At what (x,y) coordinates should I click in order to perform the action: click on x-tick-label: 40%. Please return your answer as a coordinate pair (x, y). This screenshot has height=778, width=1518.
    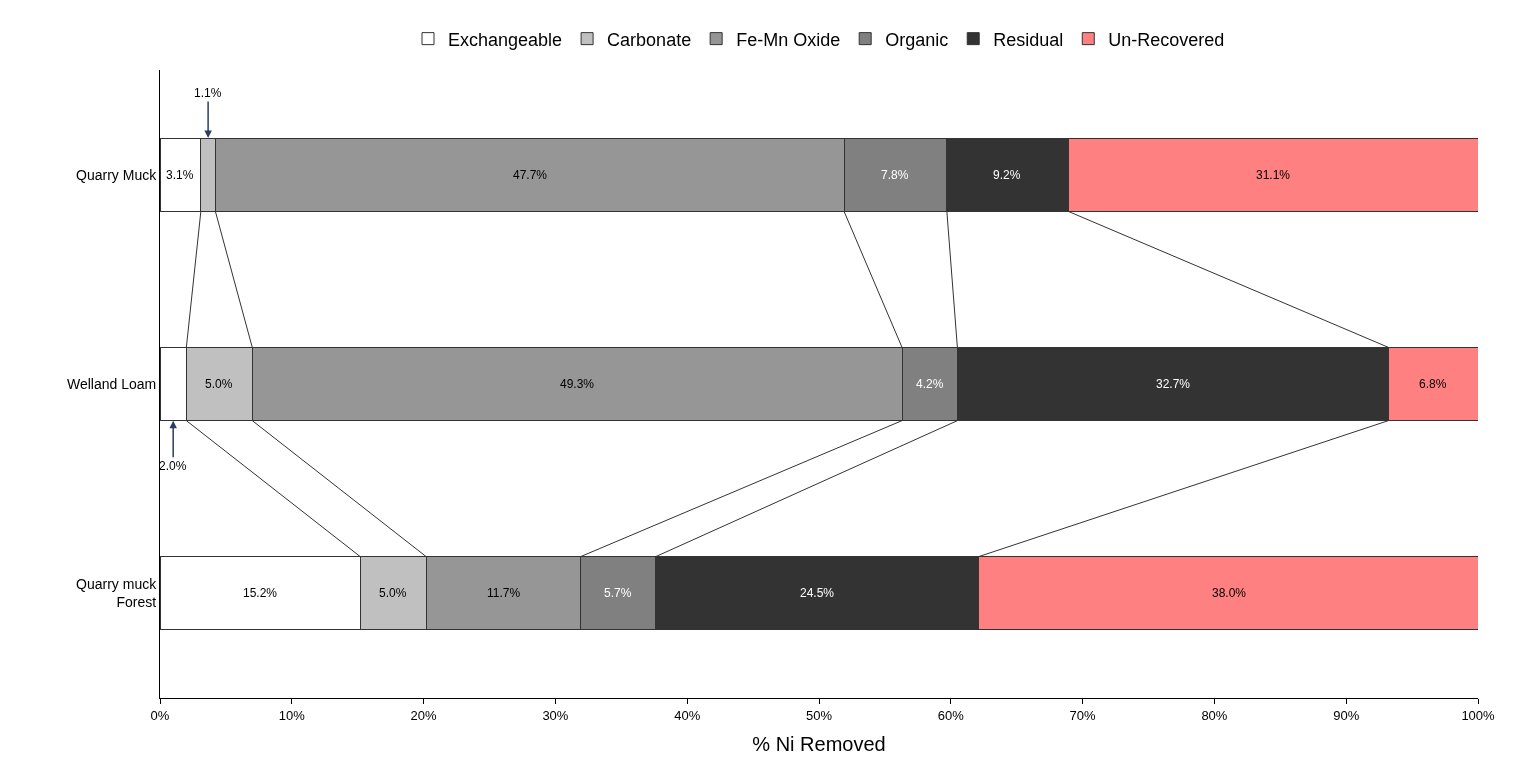
    Looking at the image, I should click on (687, 715).